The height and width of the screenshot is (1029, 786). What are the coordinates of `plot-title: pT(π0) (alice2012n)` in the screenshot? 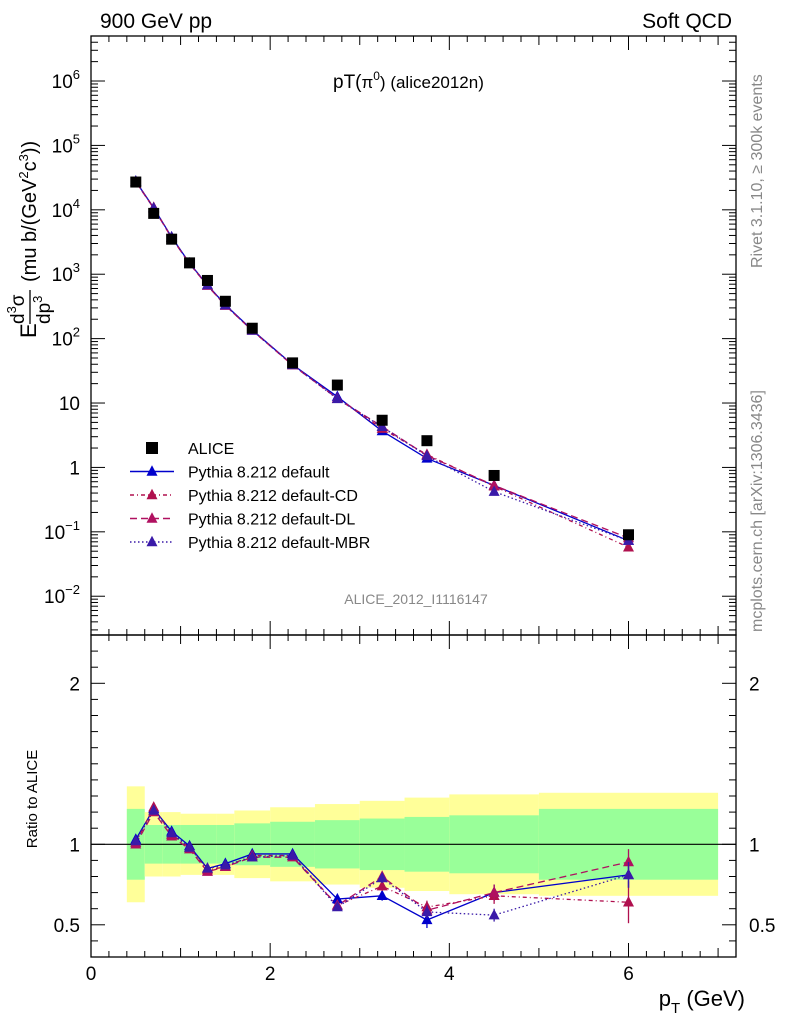 It's located at (408, 81).